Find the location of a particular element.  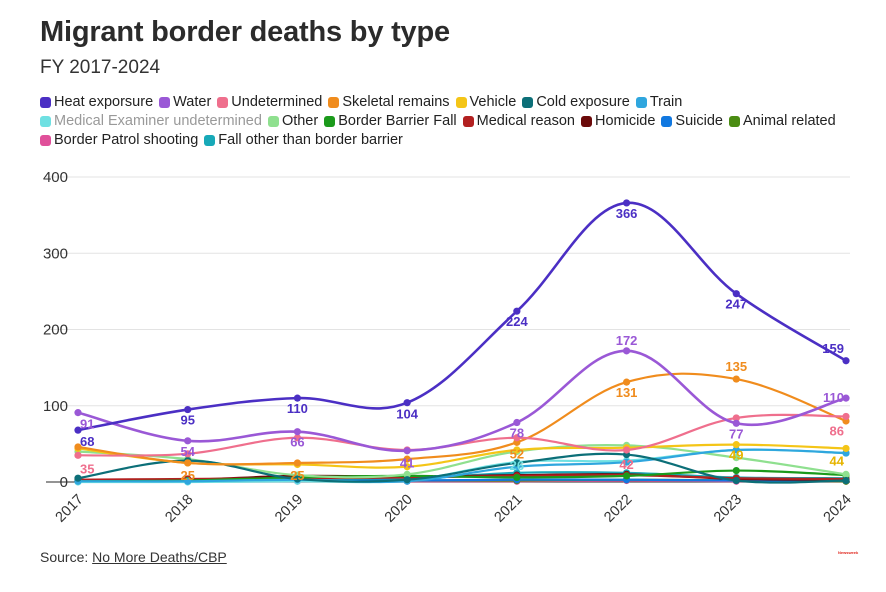

x-tick-label: 2021 is located at coordinates (509, 509).